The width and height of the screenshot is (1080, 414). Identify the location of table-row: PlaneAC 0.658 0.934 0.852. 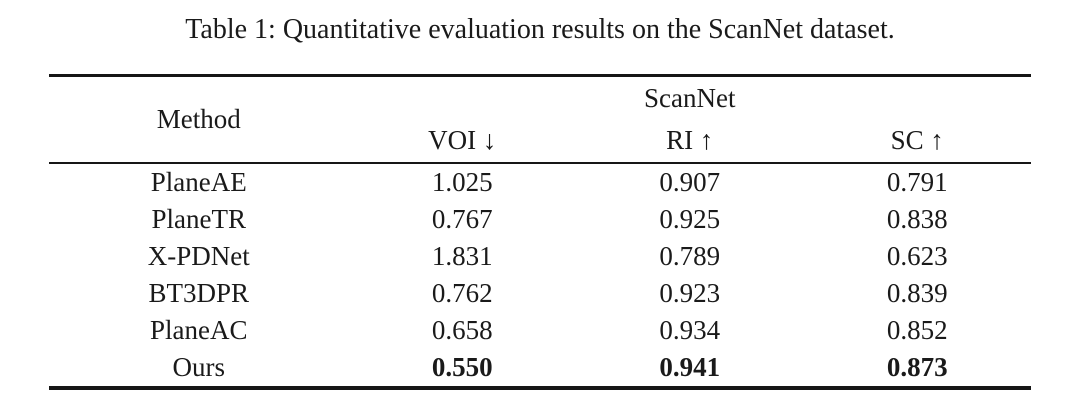
(540, 330).